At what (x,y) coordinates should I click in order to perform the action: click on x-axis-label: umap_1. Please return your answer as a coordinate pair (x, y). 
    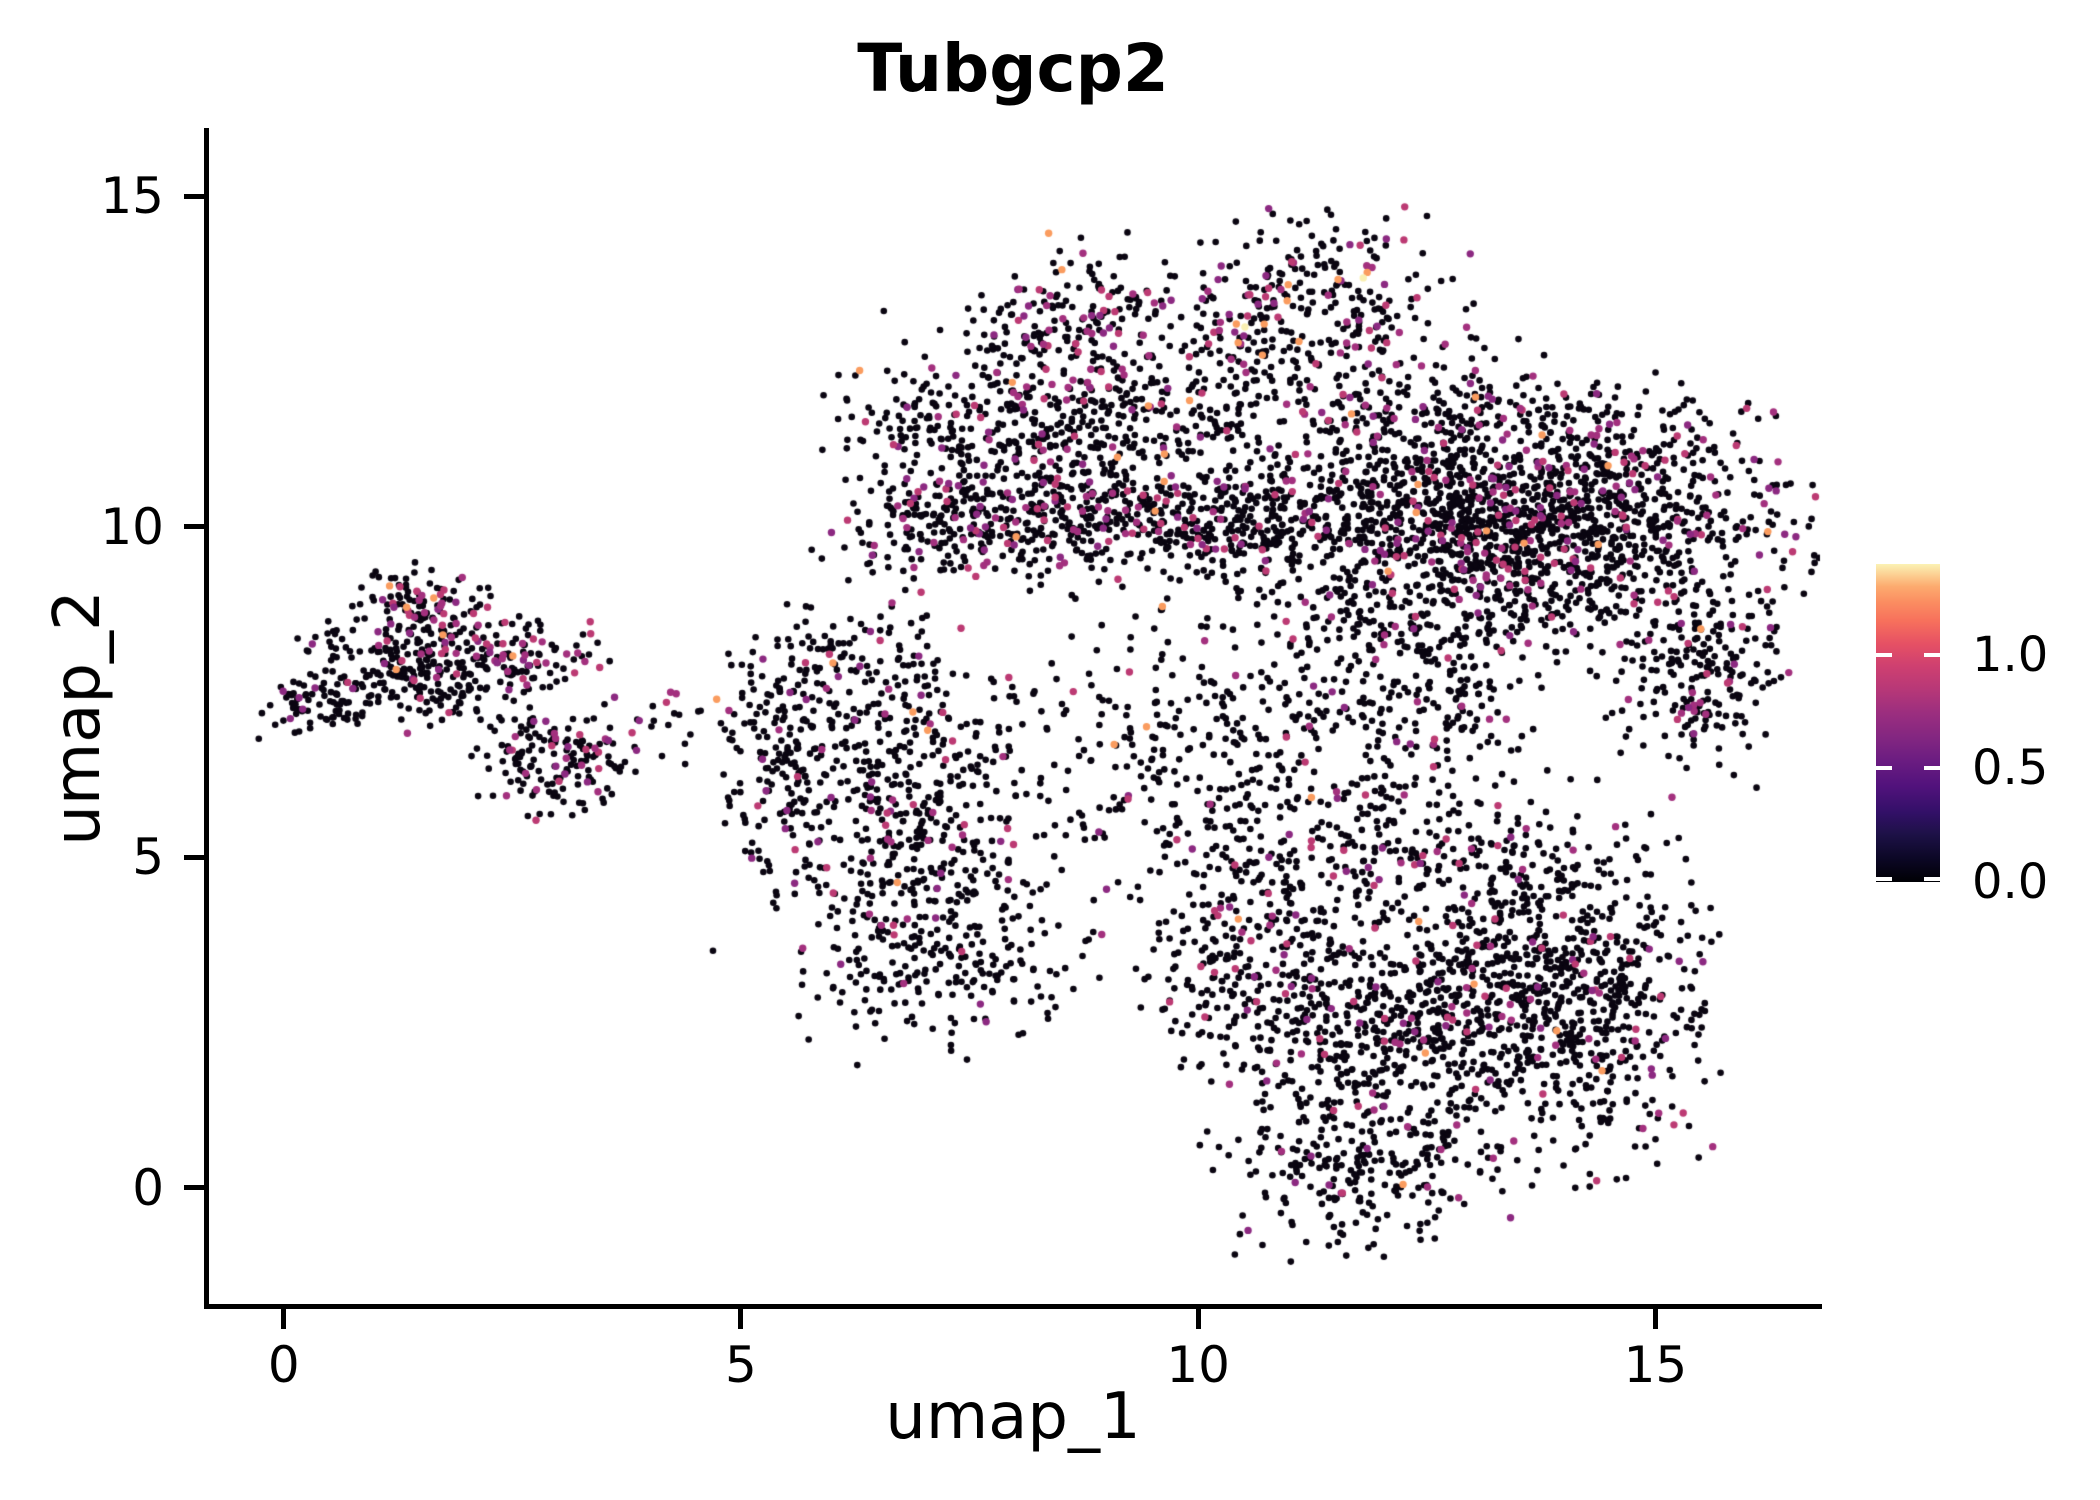
    Looking at the image, I should click on (1013, 1417).